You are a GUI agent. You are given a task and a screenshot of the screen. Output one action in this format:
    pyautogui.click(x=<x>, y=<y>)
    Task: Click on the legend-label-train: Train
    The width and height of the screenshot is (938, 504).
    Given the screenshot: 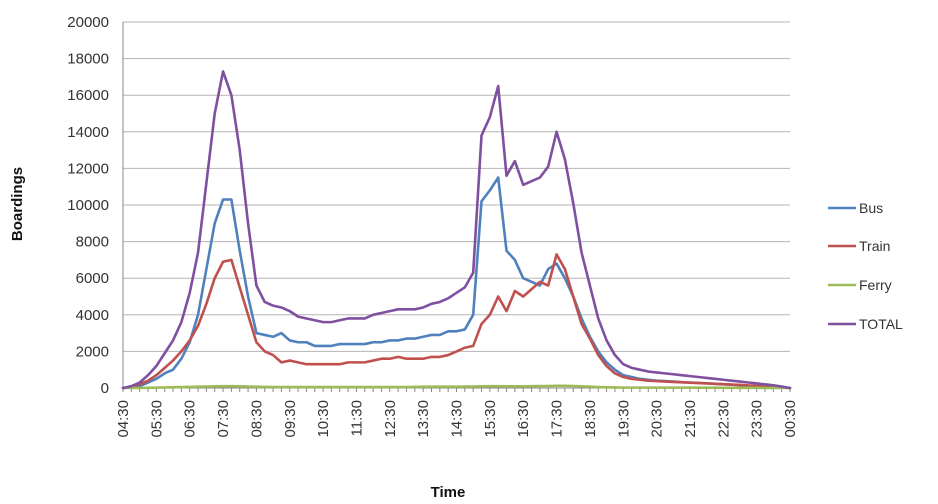 What is the action you would take?
    pyautogui.click(x=874, y=246)
    